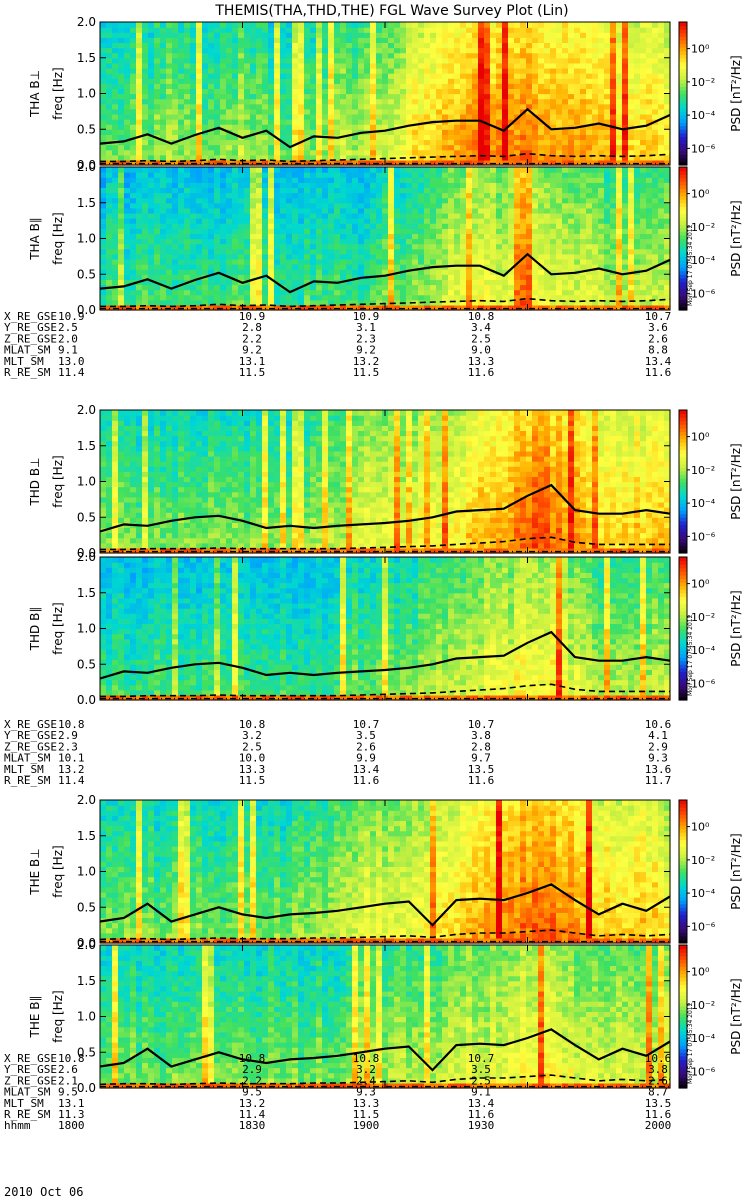 The width and height of the screenshot is (750, 1200). Describe the element at coordinates (683, 59) in the screenshot. I see `colorbar-segment` at that location.